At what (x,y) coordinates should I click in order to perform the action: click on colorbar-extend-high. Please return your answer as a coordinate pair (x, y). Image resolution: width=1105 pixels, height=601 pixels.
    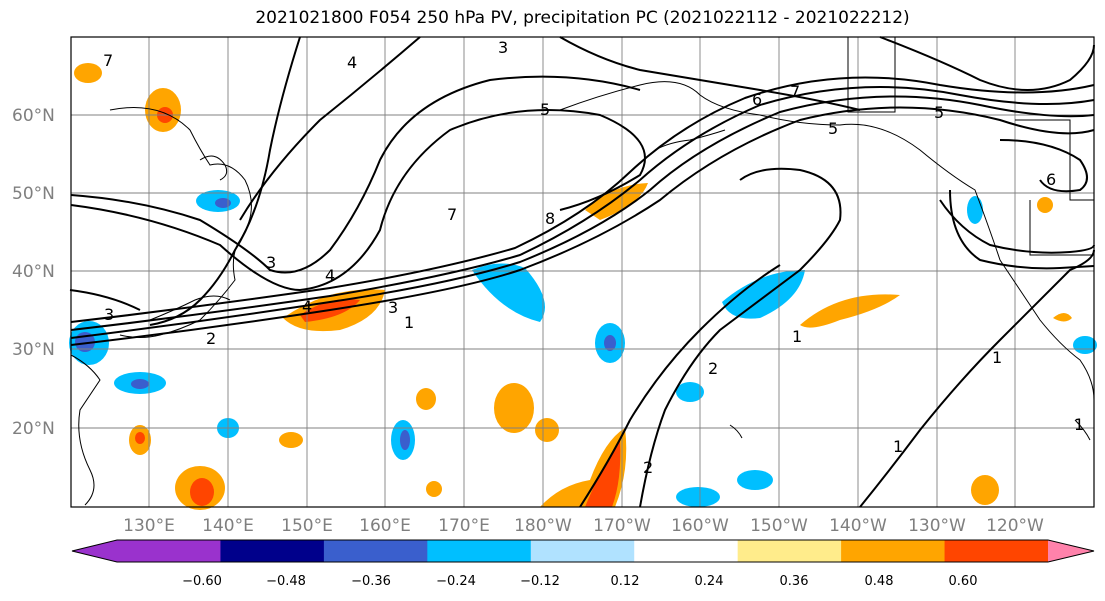
    Looking at the image, I should click on (1071, 551).